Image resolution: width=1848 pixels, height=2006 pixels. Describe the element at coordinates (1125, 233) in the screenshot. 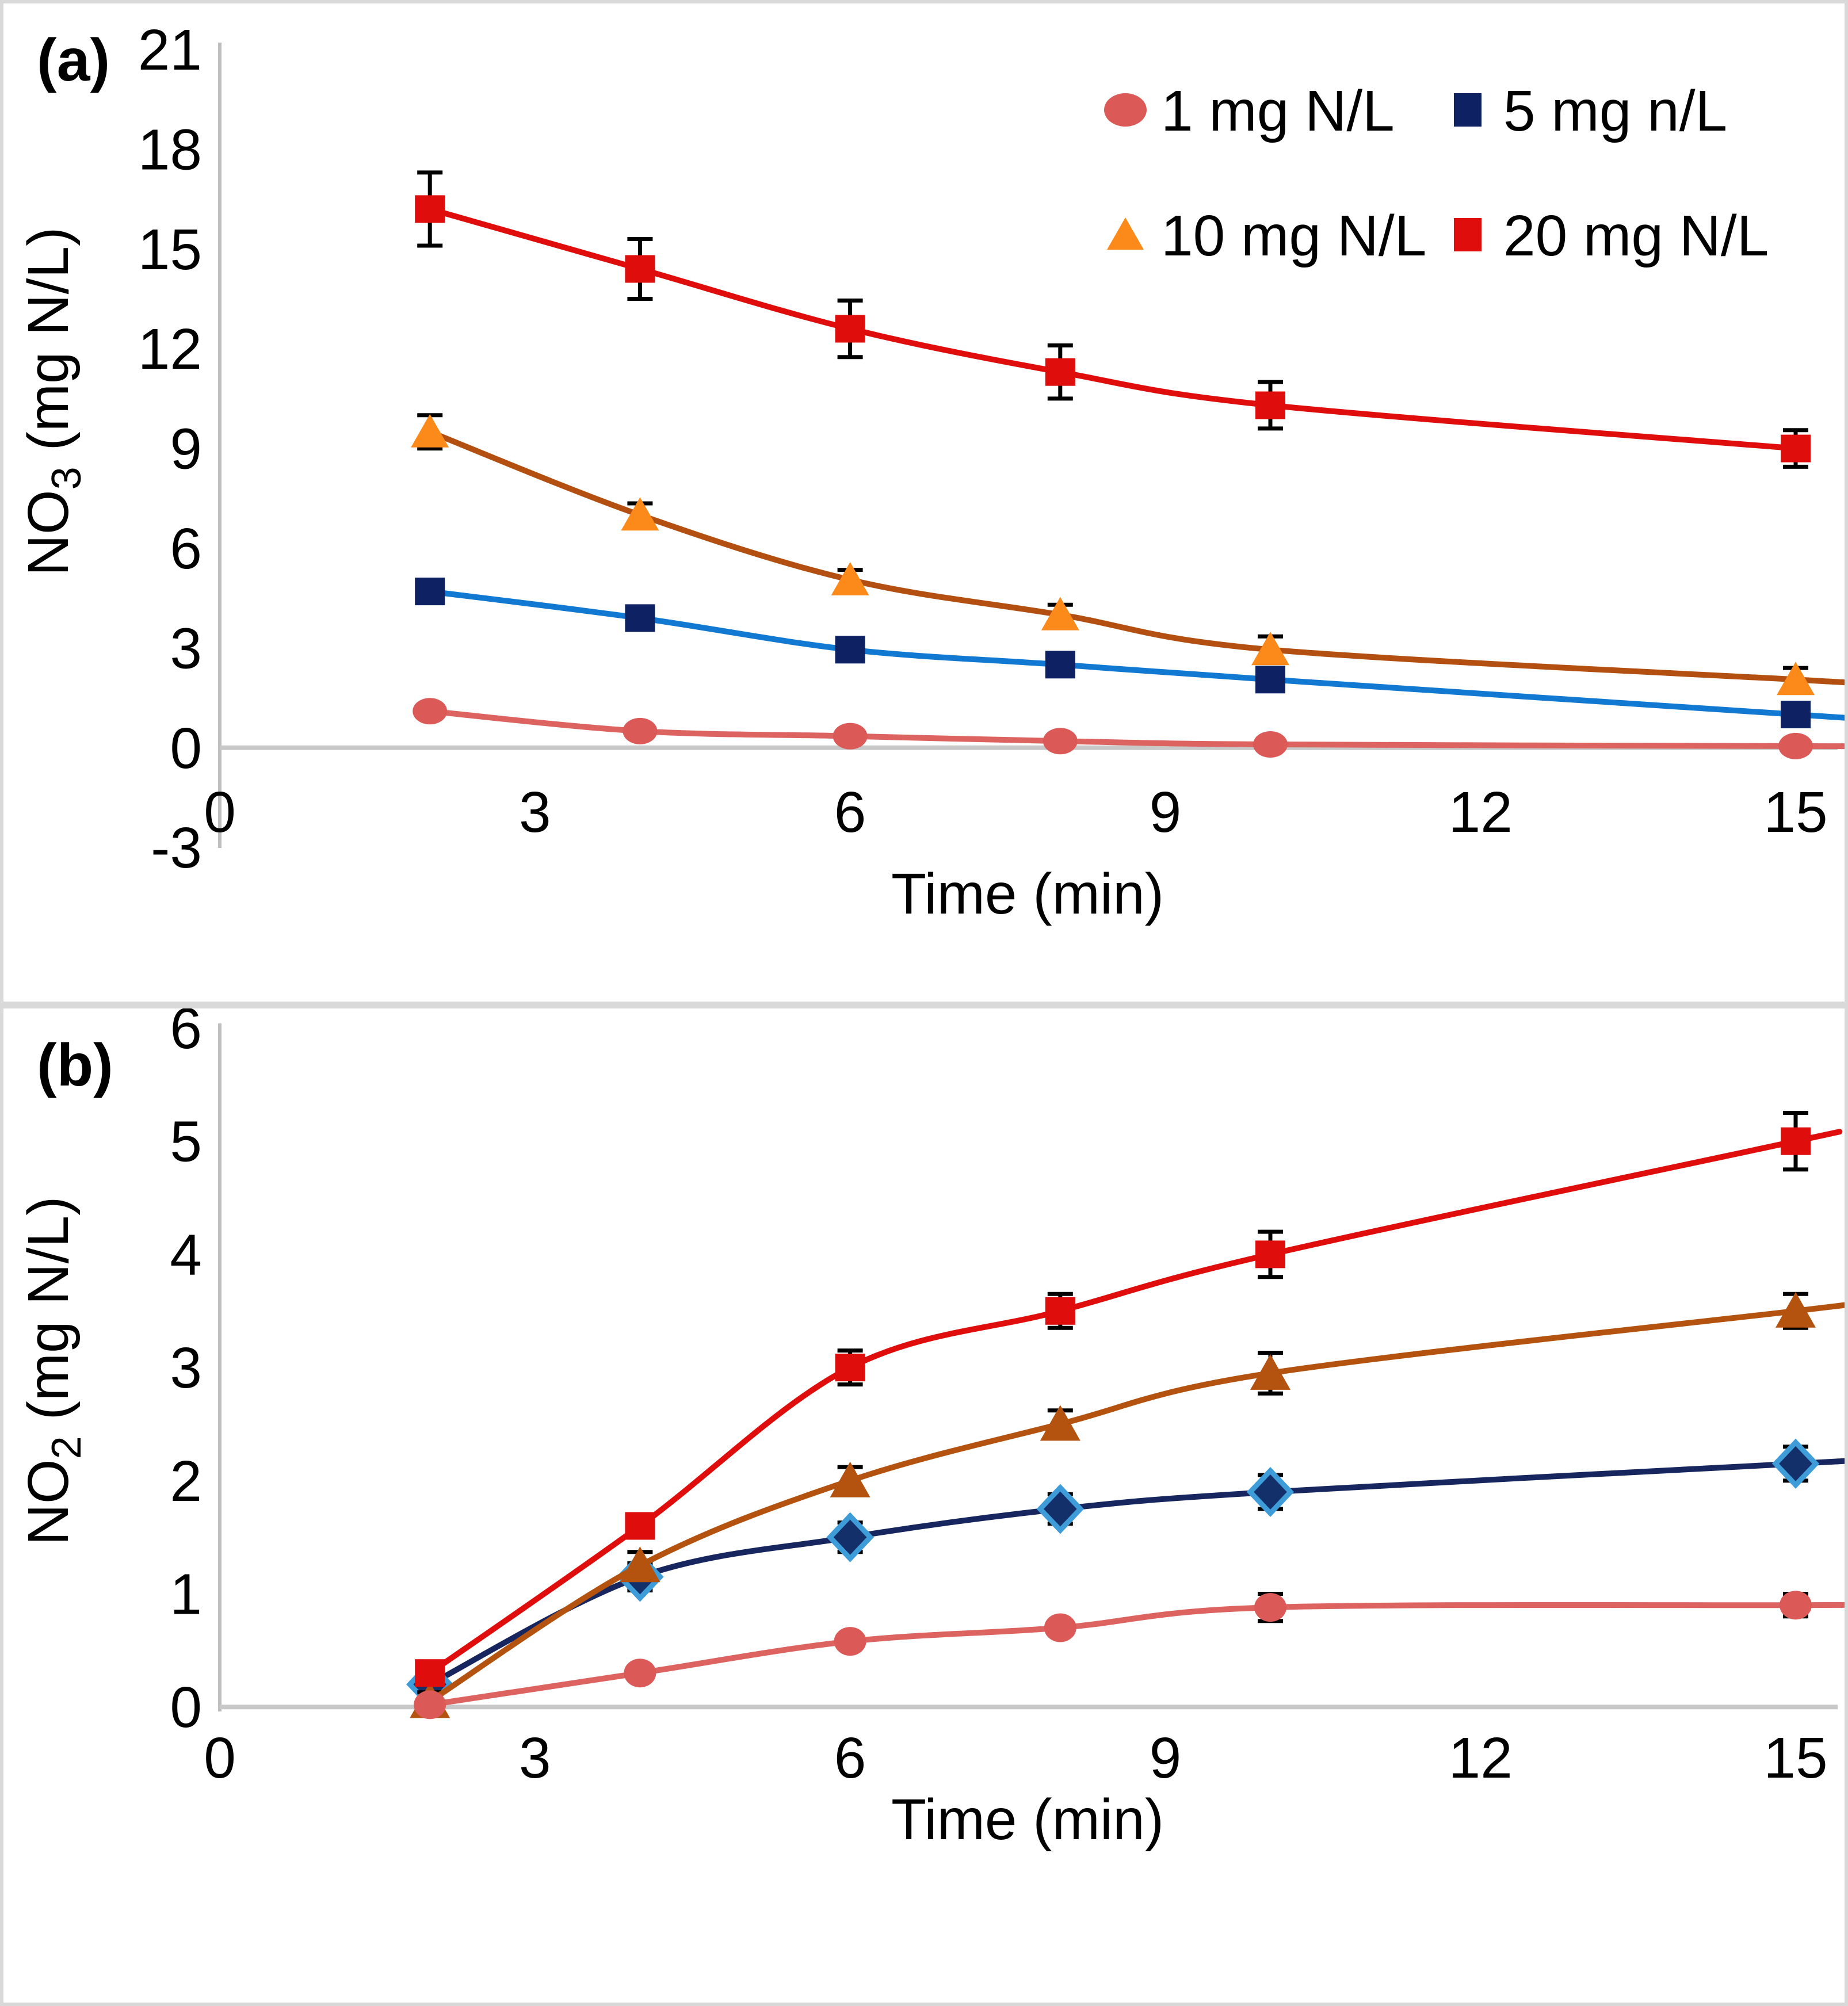

I see `legend-triangle-icon` at that location.